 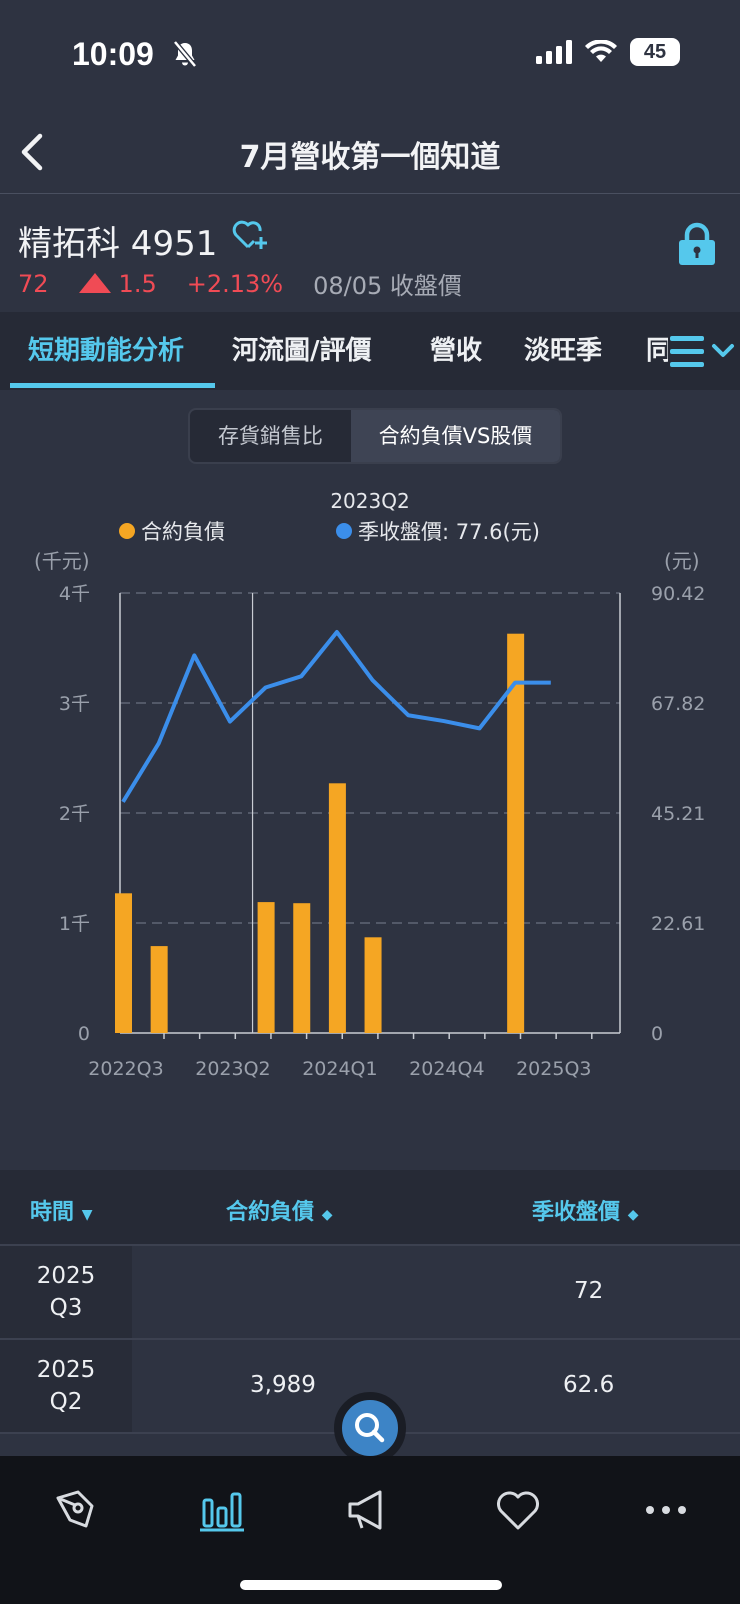 What do you see at coordinates (589, 1385) in the screenshot?
I see `row-price: 62.6` at bounding box center [589, 1385].